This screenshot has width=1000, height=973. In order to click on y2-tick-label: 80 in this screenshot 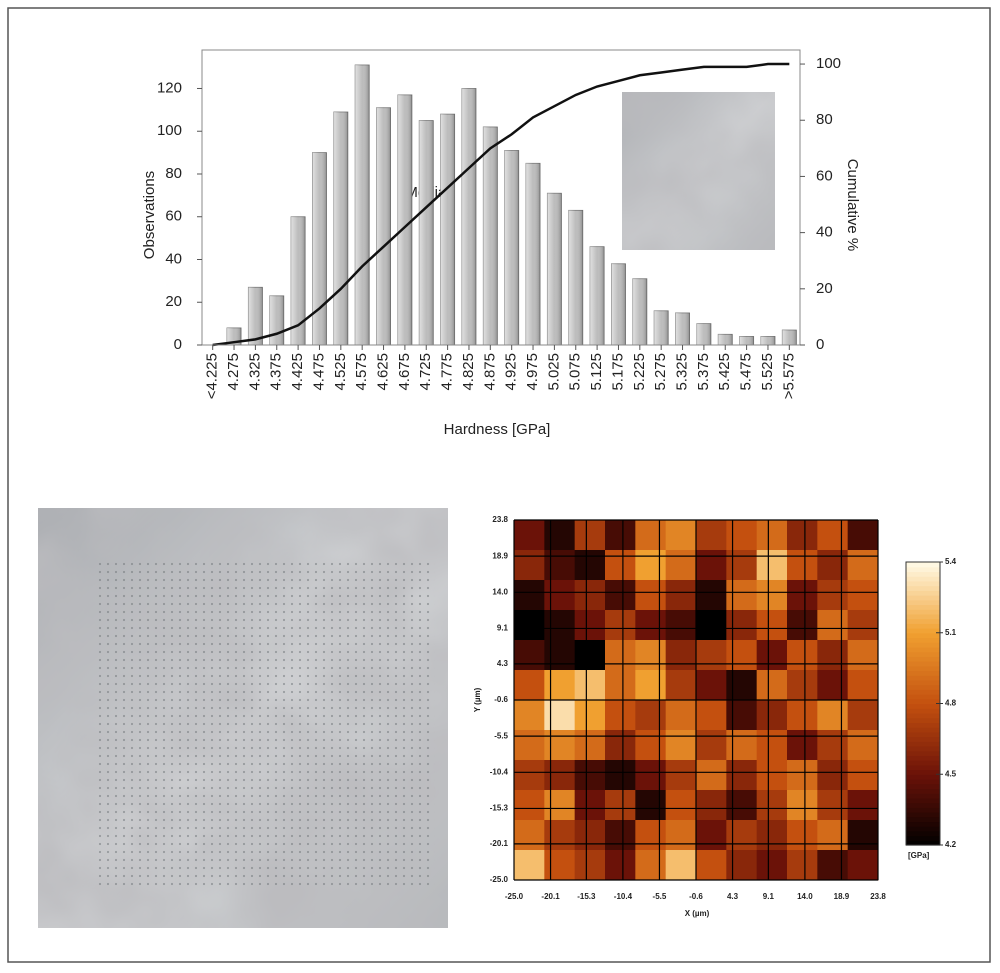, I will do `click(824, 119)`.